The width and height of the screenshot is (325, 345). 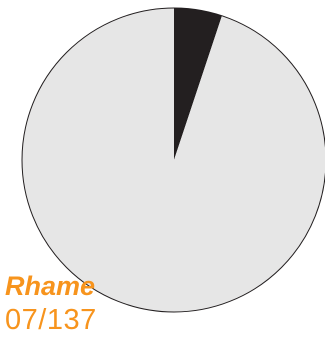 I want to click on place-name: Rhame, so click(x=50, y=286).